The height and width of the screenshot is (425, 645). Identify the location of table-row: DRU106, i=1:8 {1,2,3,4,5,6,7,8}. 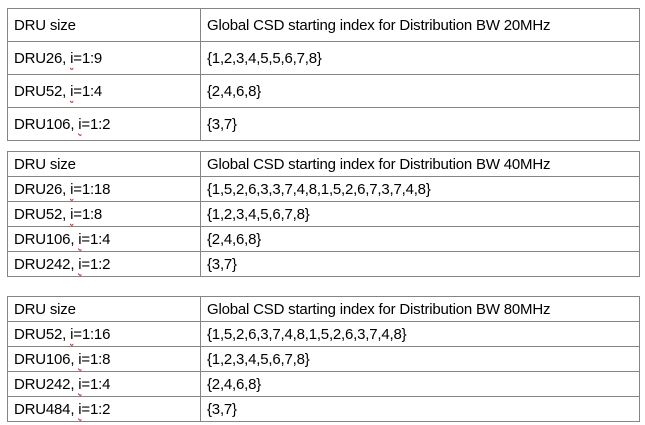
(323, 359).